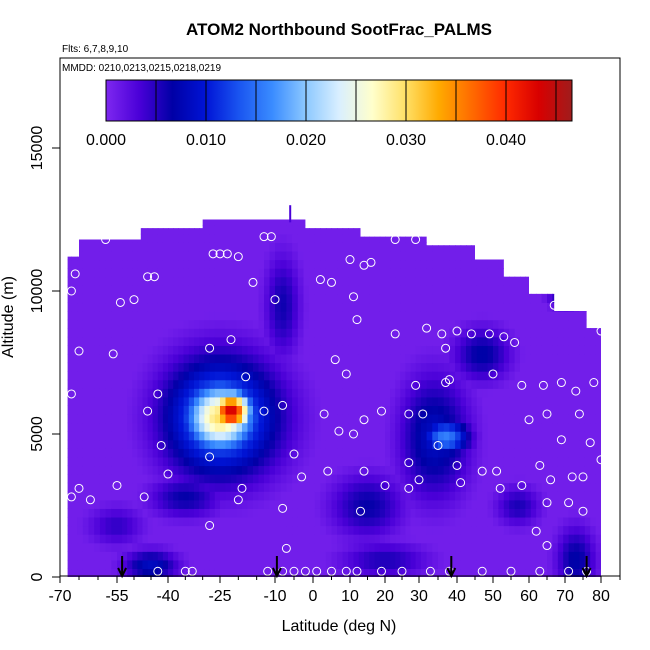  I want to click on x-tick-label: -55, so click(116, 596).